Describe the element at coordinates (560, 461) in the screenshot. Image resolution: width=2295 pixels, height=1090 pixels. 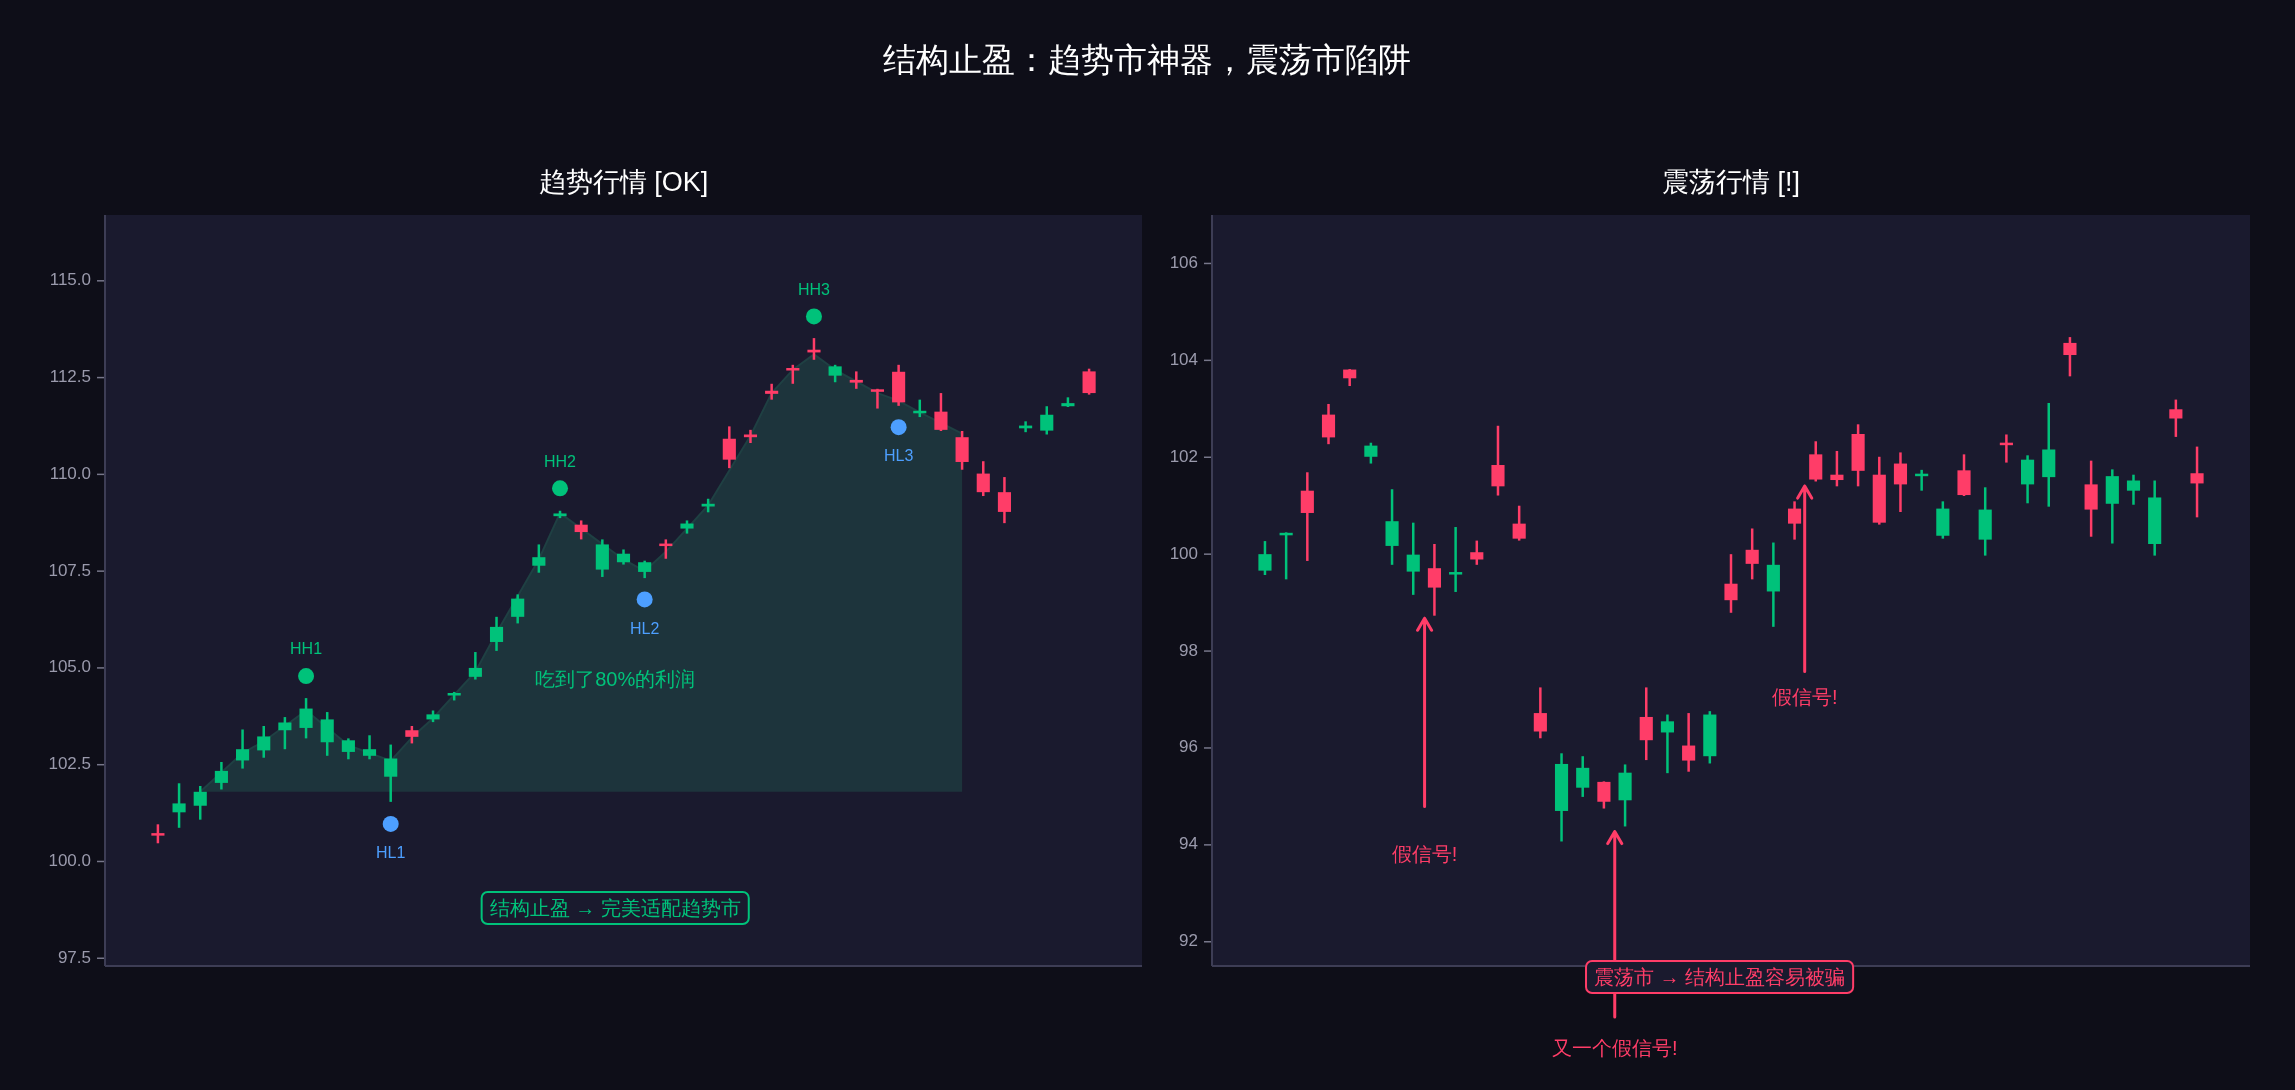
I see `data-label: HH2` at that location.